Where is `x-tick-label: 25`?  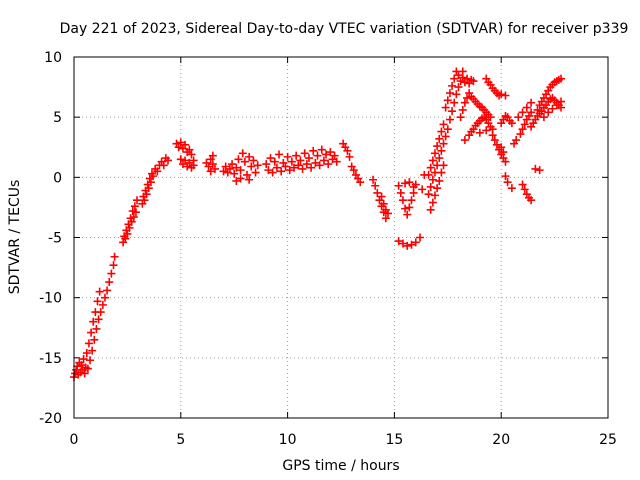 x-tick-label: 25 is located at coordinates (608, 440).